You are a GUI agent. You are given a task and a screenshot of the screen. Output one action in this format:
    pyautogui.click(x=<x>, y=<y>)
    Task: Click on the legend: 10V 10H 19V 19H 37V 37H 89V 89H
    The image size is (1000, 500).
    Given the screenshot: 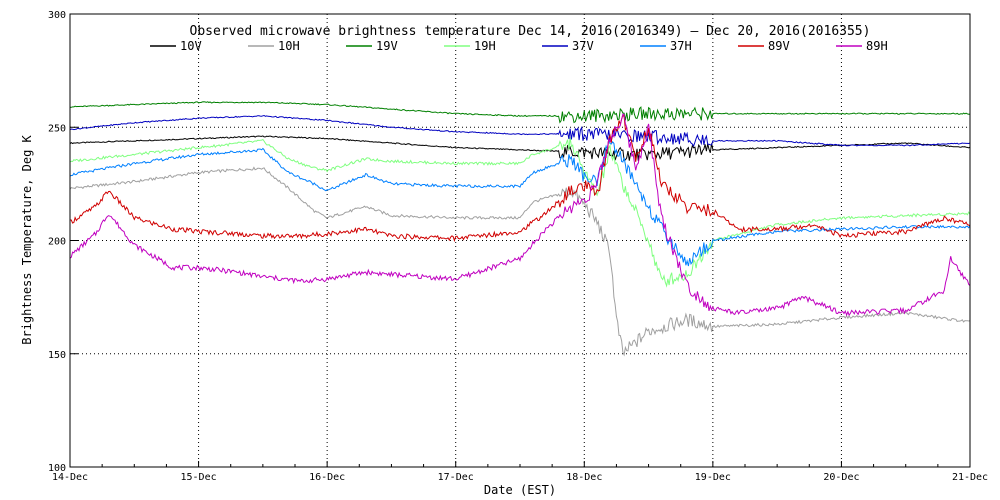 What is the action you would take?
    pyautogui.click(x=519, y=46)
    